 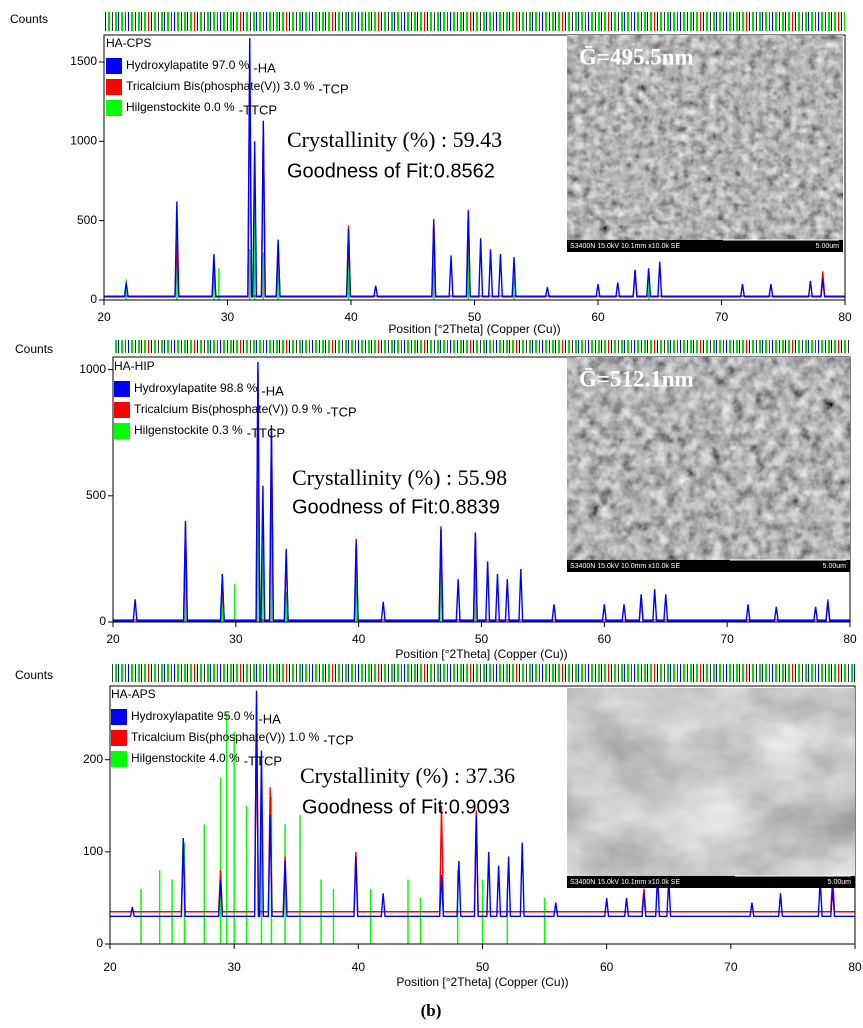 I want to click on crystallinity: Crystallinity (%) : 55.98, so click(x=399, y=477).